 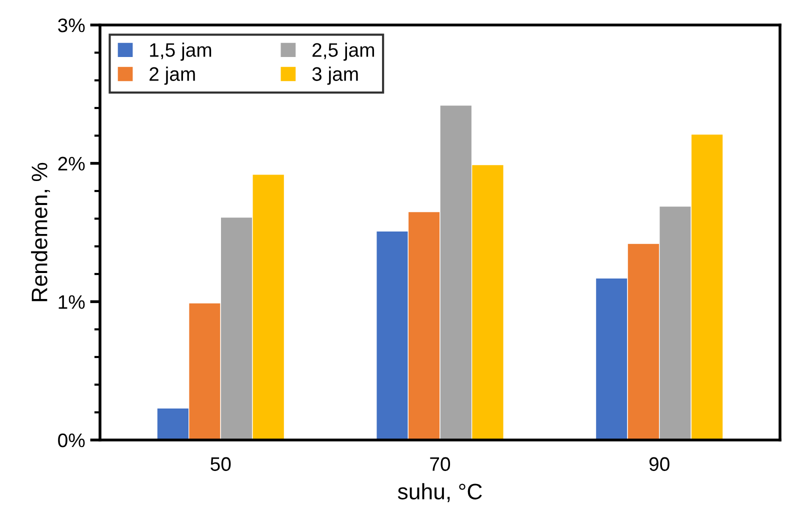 What do you see at coordinates (343, 51) in the screenshot?
I see `legend-label: 2,5 jam` at bounding box center [343, 51].